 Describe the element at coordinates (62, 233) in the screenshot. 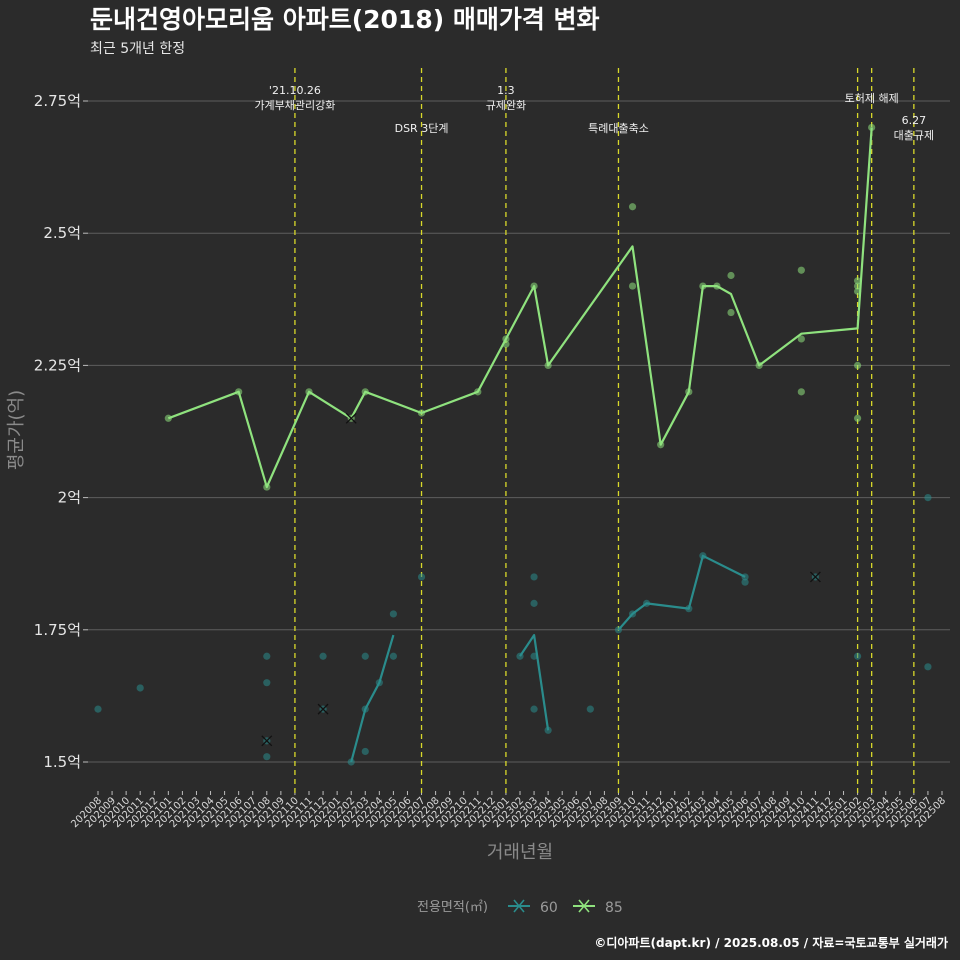

I see `y-tick-label-4: 2.5억` at that location.